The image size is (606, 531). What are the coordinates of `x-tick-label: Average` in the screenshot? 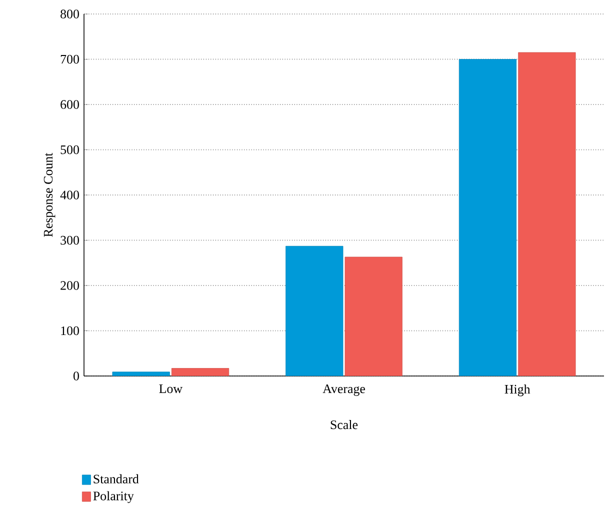 It's located at (344, 390).